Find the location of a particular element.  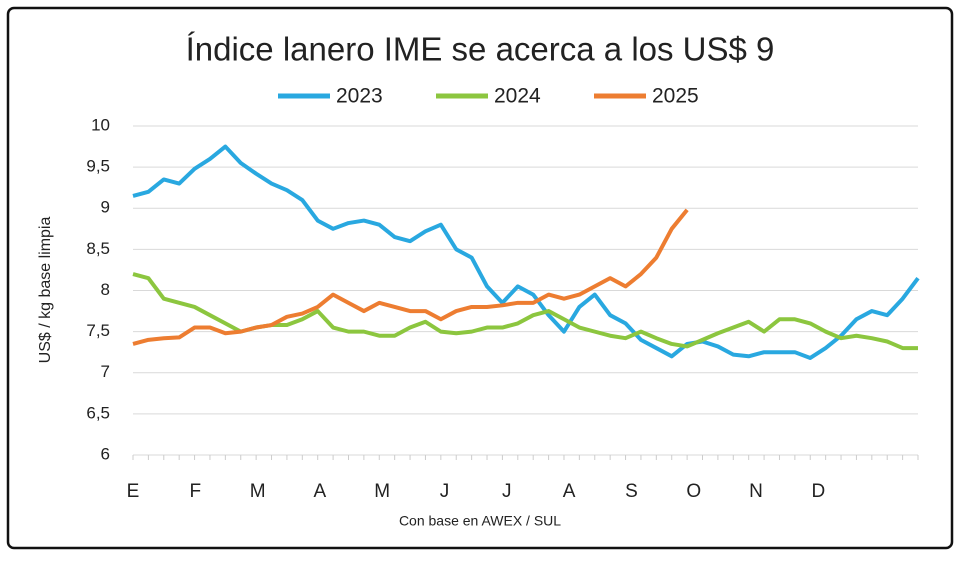

series-line is located at coordinates (410, 277).